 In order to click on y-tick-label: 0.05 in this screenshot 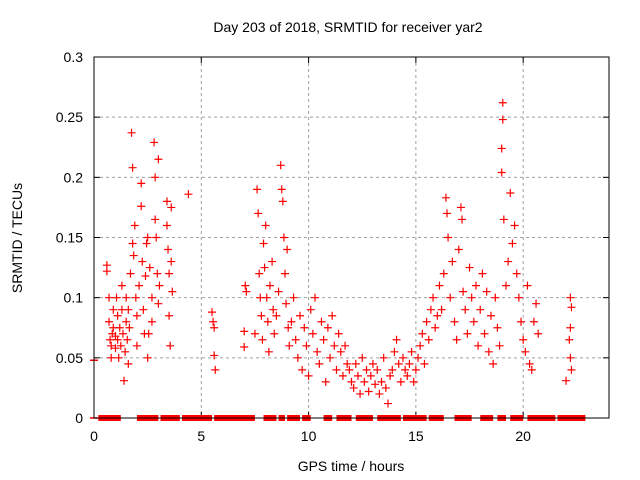, I will do `click(69, 358)`.